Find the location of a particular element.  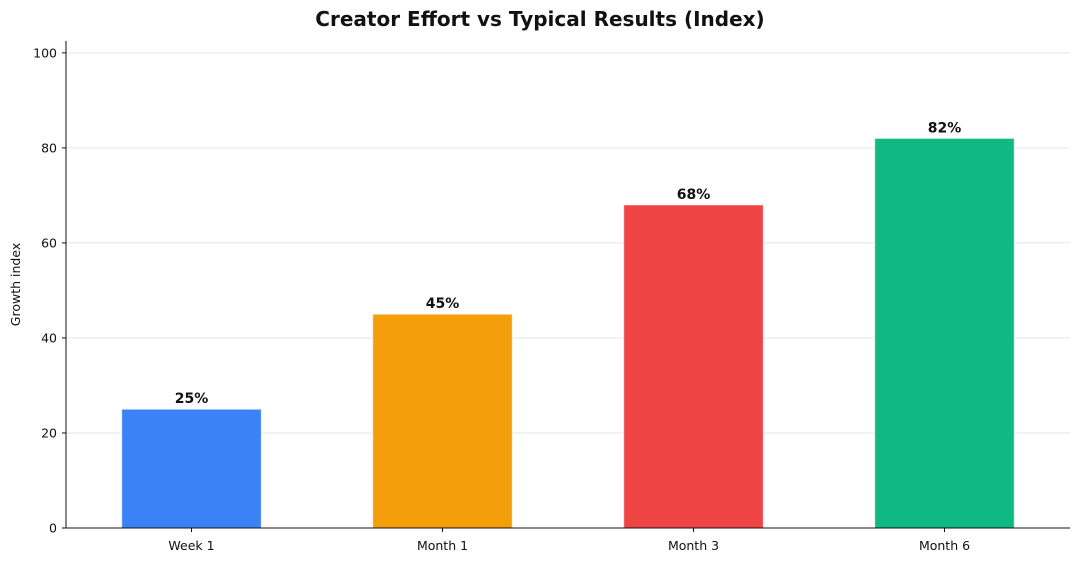

y-tick-label-2: 40 is located at coordinates (49, 337).